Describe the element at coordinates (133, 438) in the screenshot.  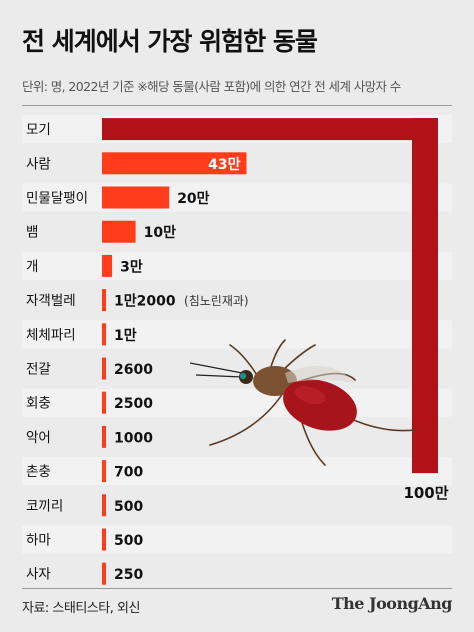
I see `value-label: 1000` at that location.